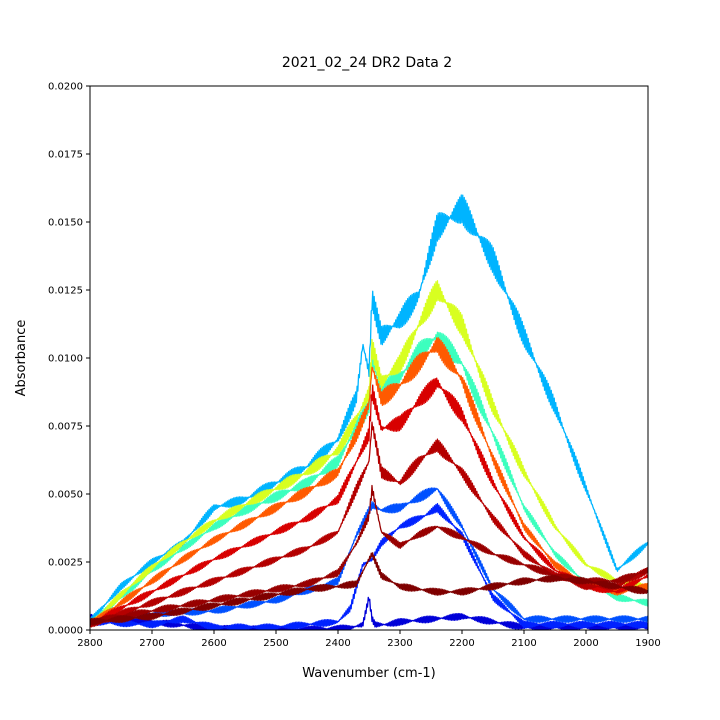  I want to click on x-tick-label: 2000, so click(585, 643).